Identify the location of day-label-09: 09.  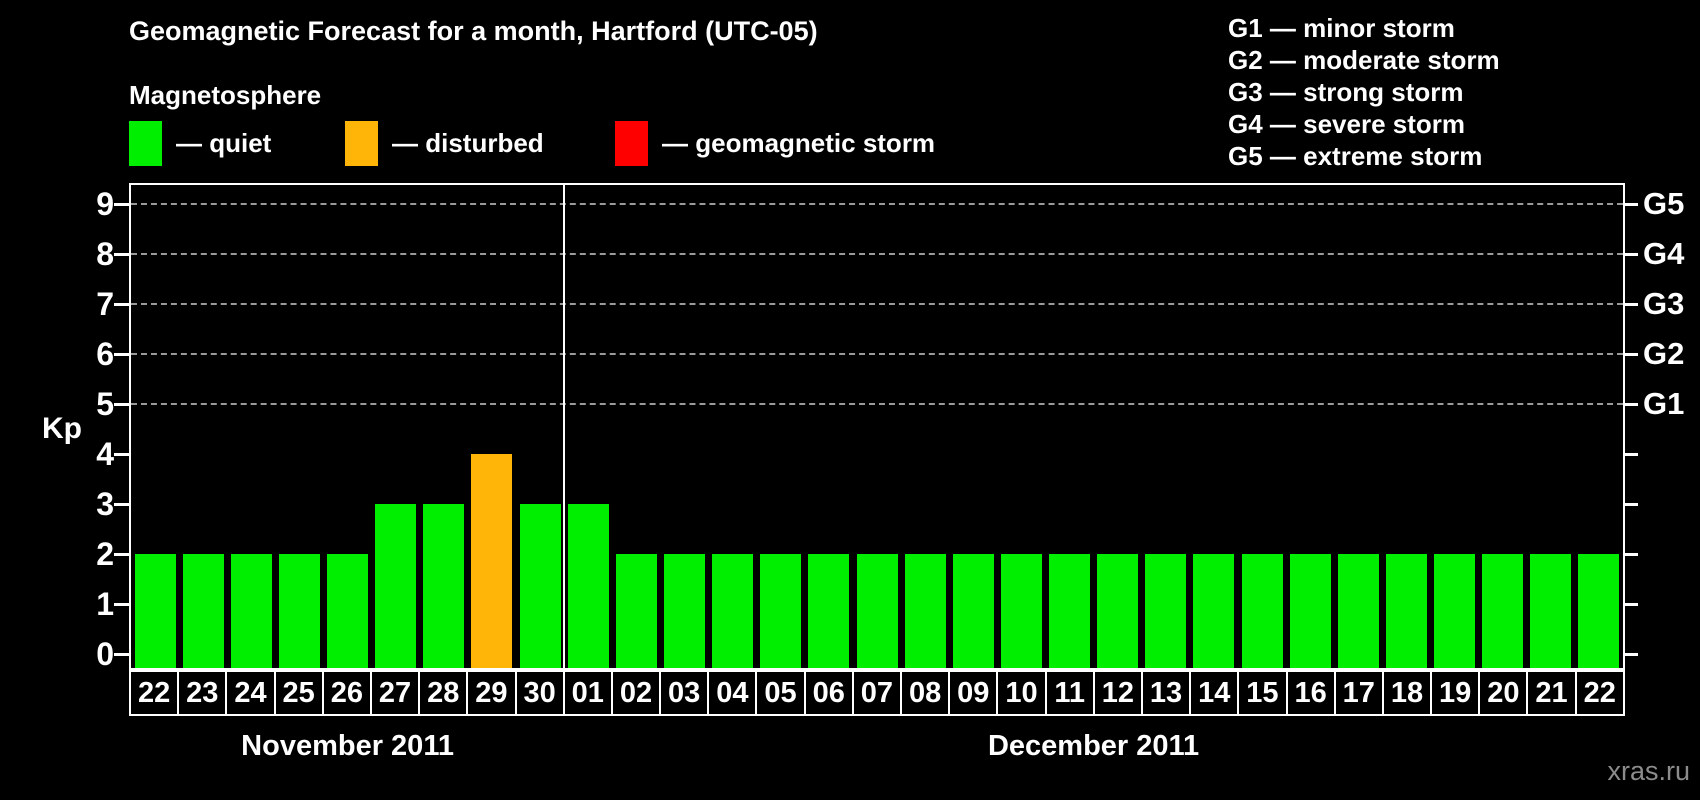
(973, 693).